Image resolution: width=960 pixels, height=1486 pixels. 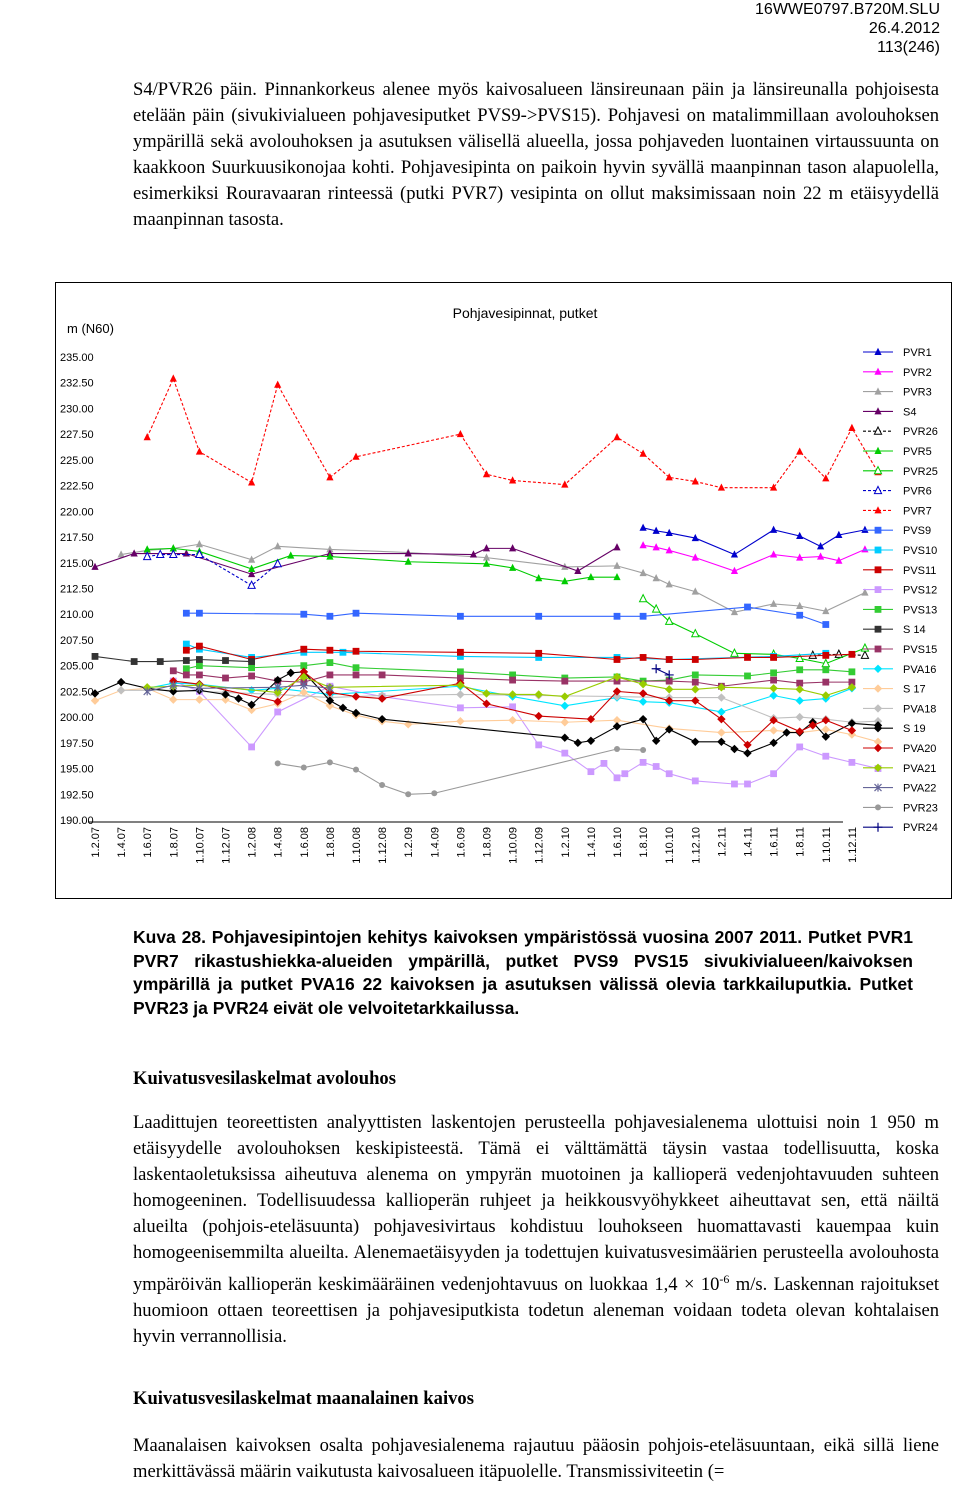 I want to click on data-point-pvs11, so click(x=669, y=659).